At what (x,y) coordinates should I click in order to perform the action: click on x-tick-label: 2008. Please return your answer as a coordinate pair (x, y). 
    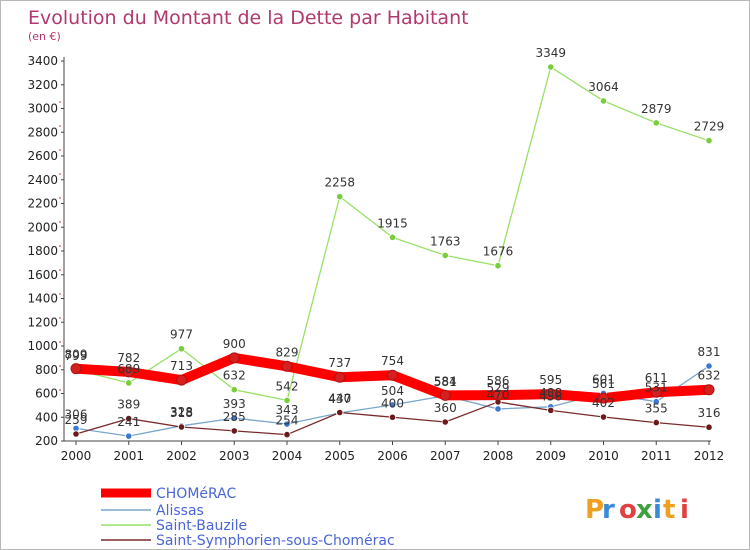
    Looking at the image, I should click on (498, 456).